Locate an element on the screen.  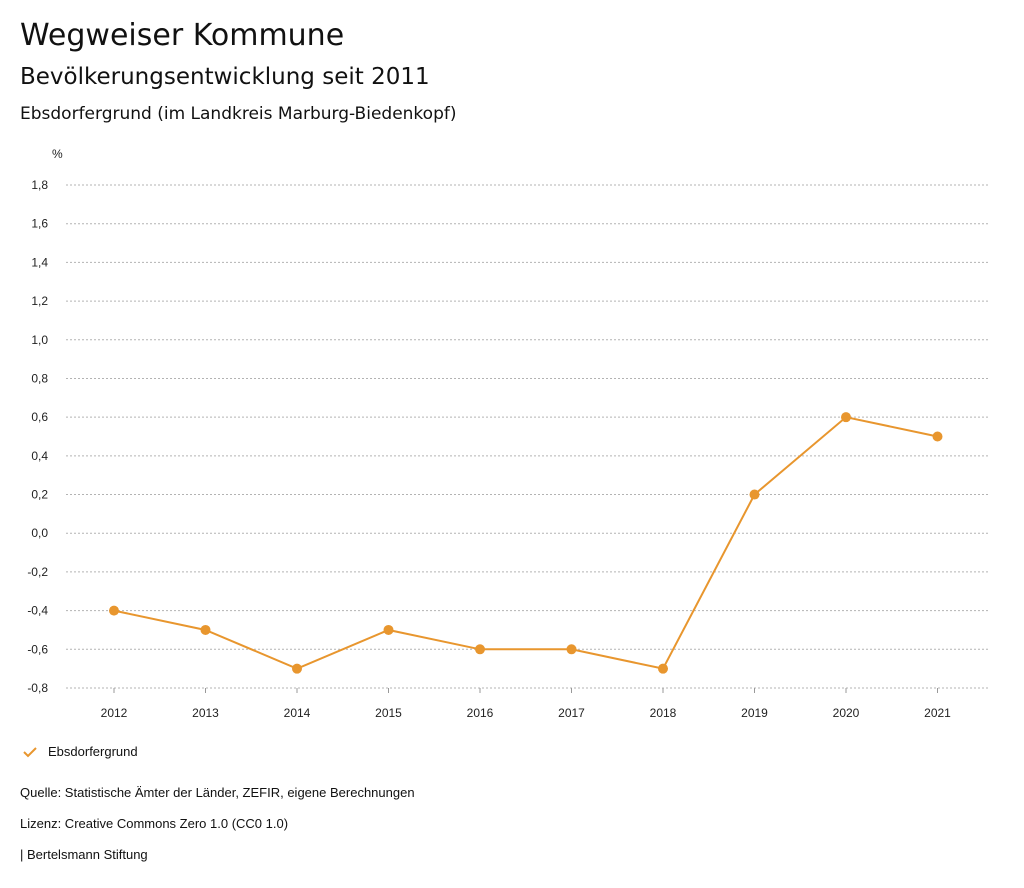
page-title: Wegweiser Kommune is located at coordinates (182, 35).